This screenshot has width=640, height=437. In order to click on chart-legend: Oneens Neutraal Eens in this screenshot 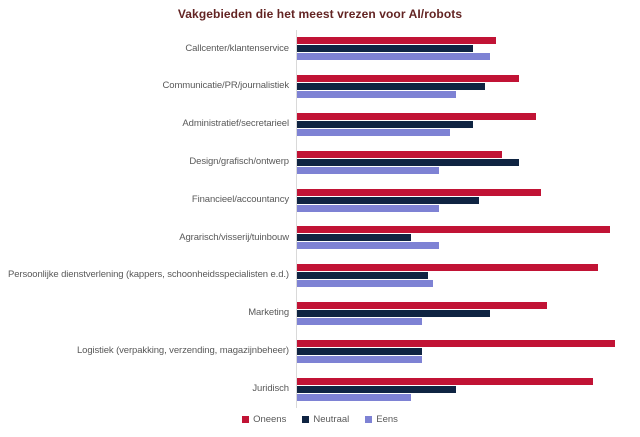, I will do `click(320, 419)`.